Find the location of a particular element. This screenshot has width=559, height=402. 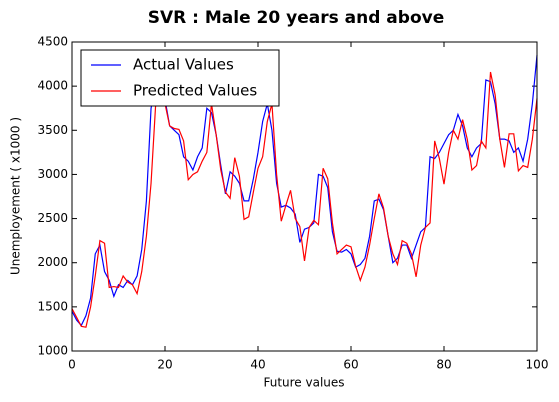

x-axis-label: Future values is located at coordinates (303, 383).